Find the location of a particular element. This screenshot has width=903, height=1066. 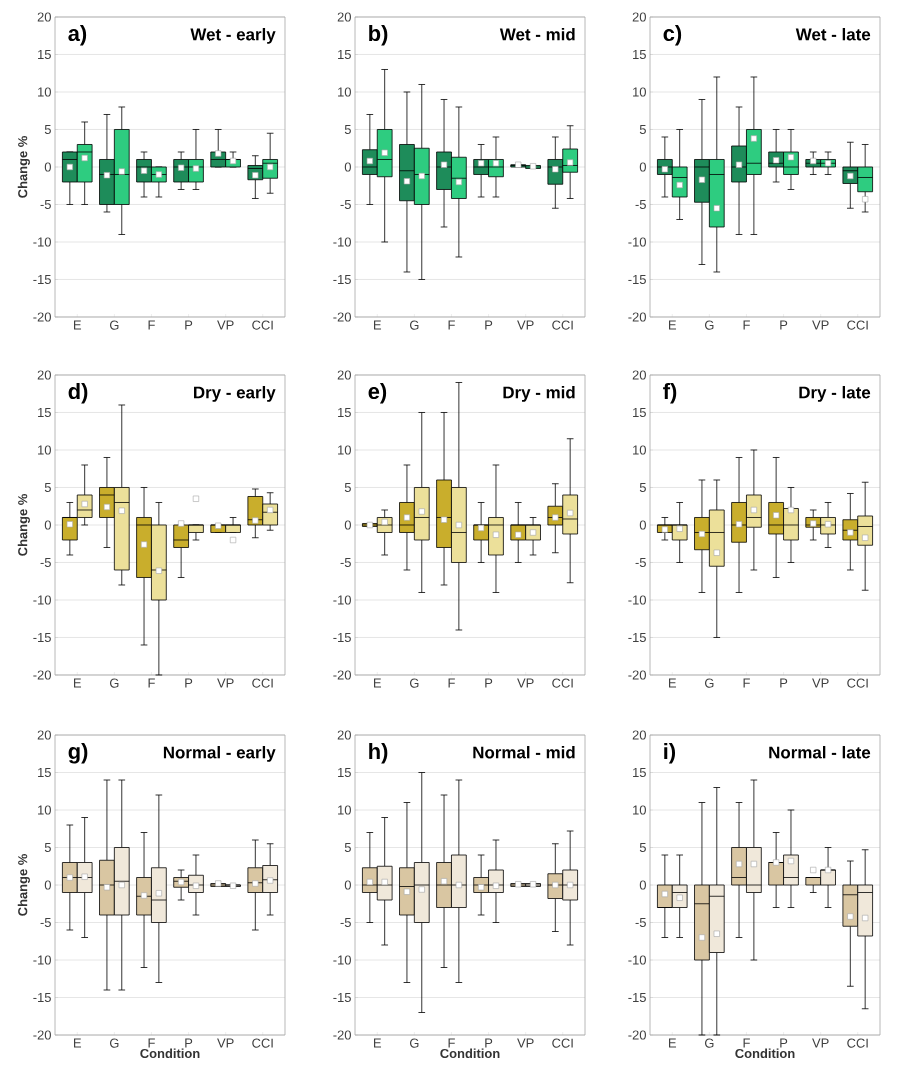

y-axis-title: Change % is located at coordinates (23, 167).